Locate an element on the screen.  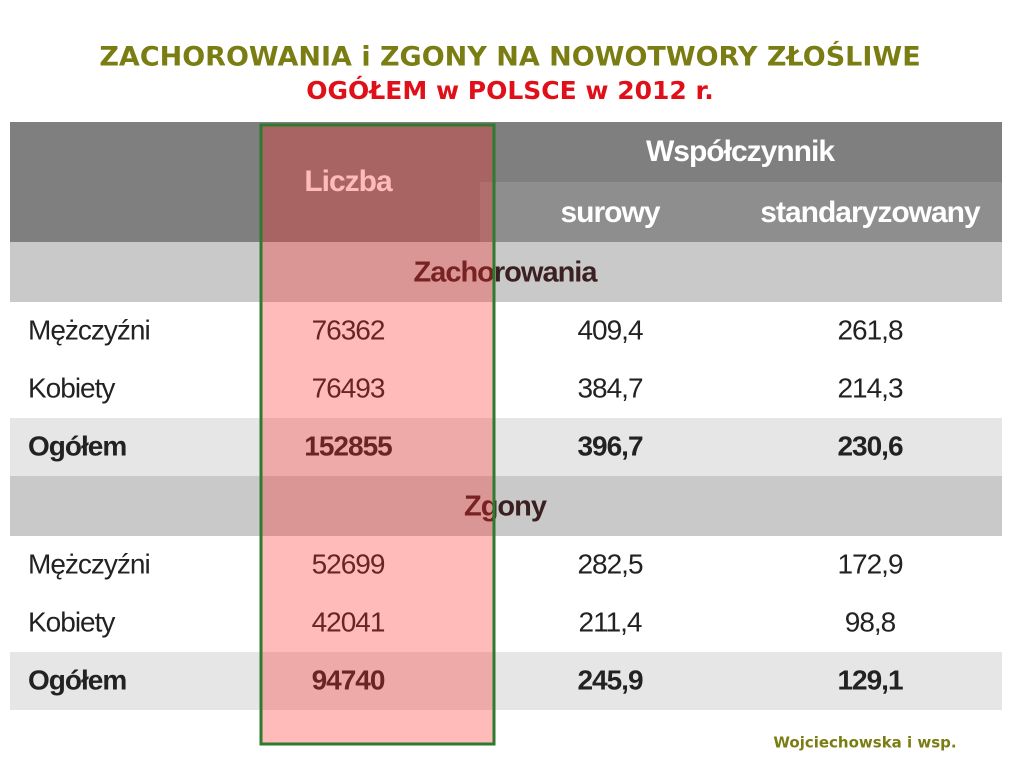
cell: 230,6 is located at coordinates (869, 445).